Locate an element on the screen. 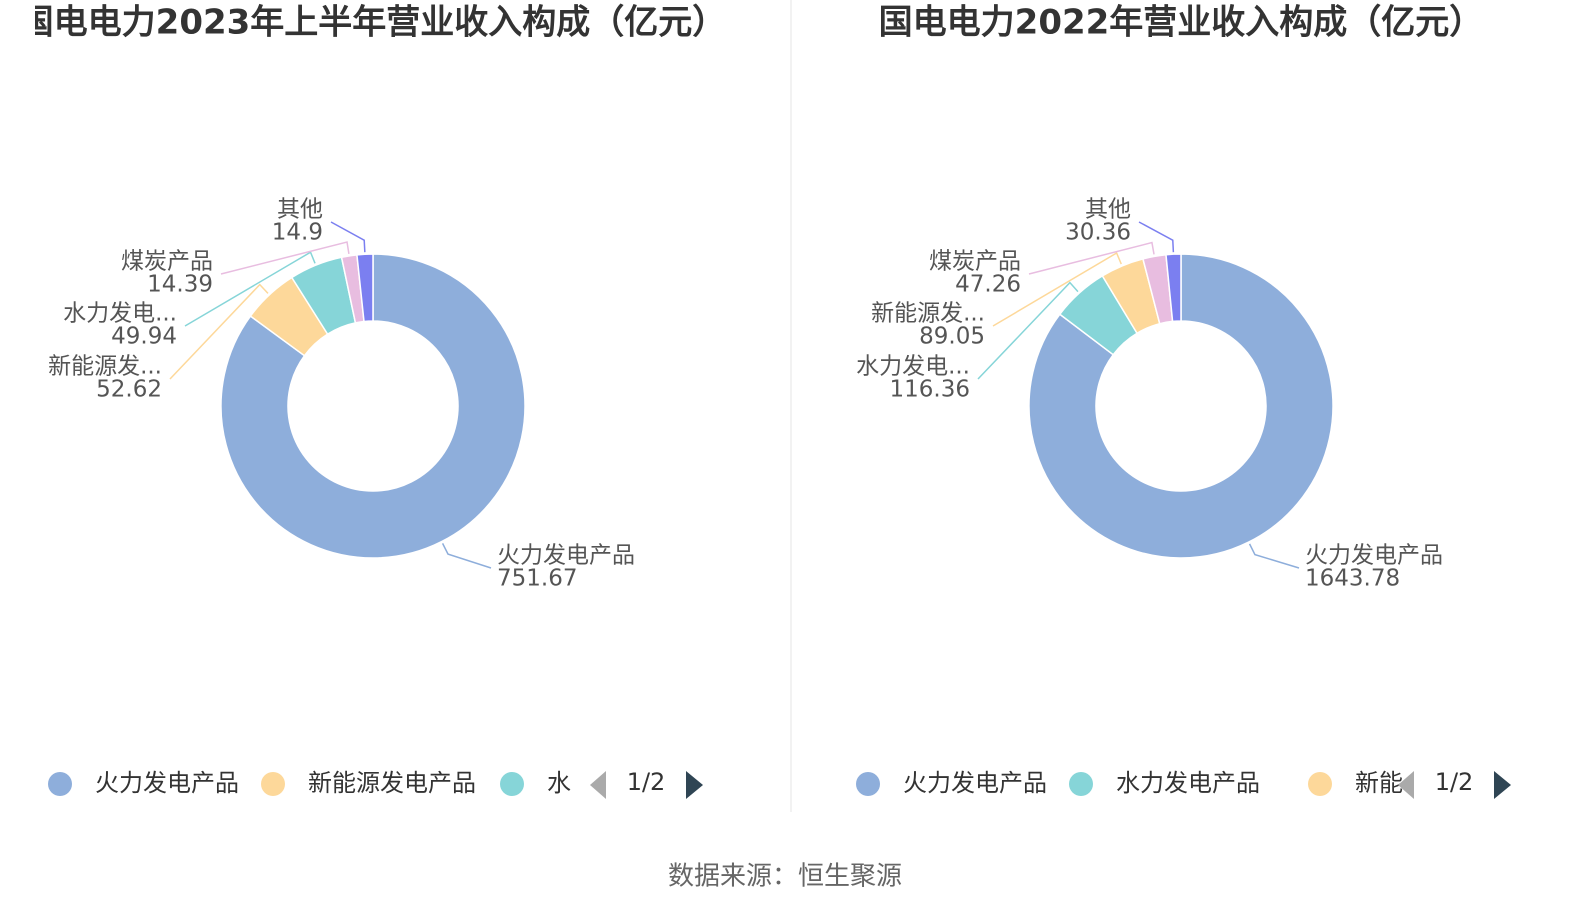  value-label: 89.05 is located at coordinates (952, 337).